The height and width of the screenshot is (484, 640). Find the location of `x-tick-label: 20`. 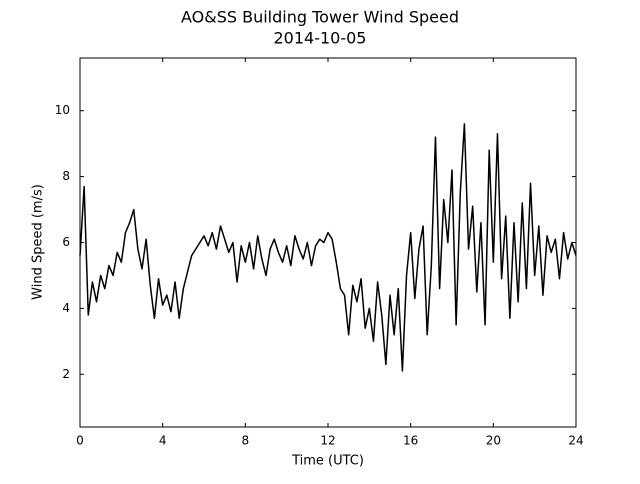

x-tick-label: 20 is located at coordinates (493, 441).